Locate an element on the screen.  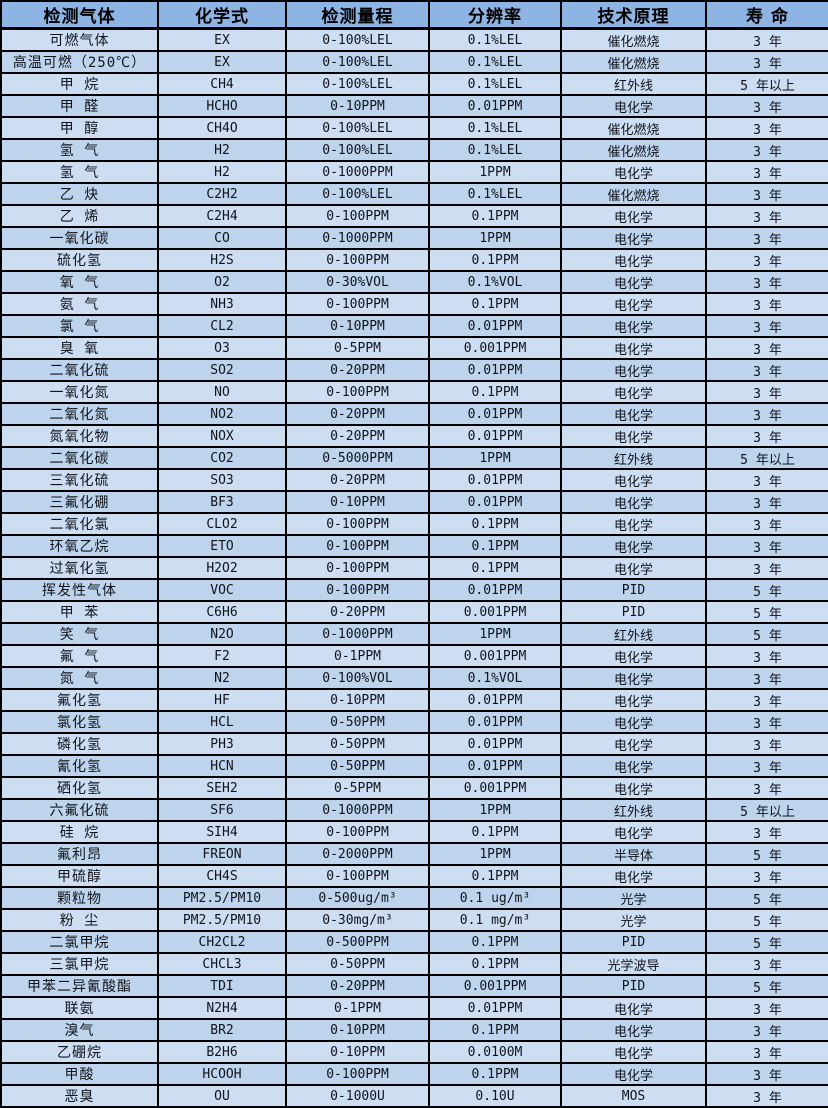
cell-formula: HCN is located at coordinates (222, 766).